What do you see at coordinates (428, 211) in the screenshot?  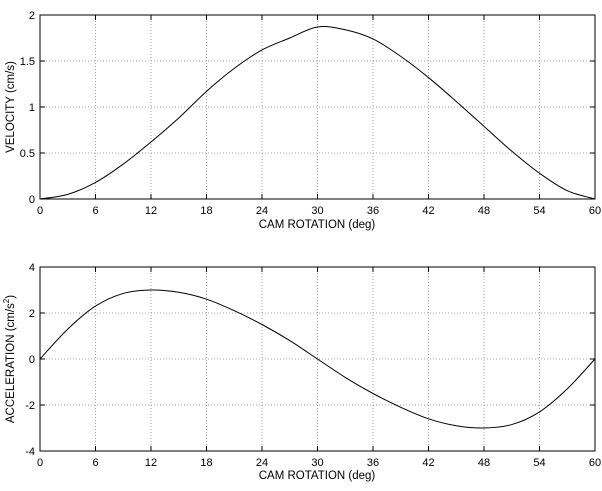 I see `velocity-x-tick-label: 42` at bounding box center [428, 211].